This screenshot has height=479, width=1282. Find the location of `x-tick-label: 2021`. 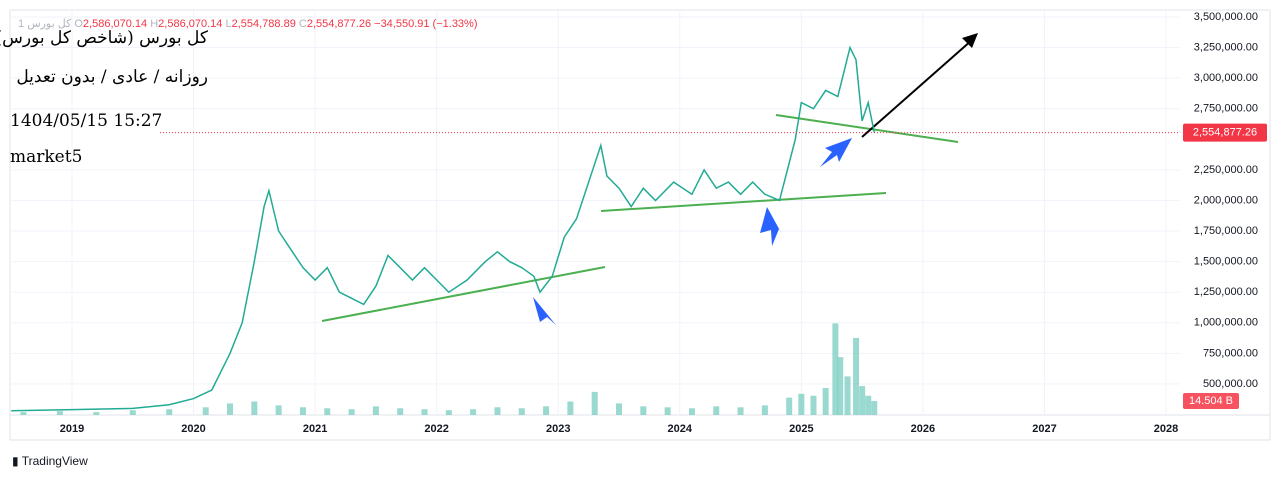

x-tick-label: 2021 is located at coordinates (315, 429).